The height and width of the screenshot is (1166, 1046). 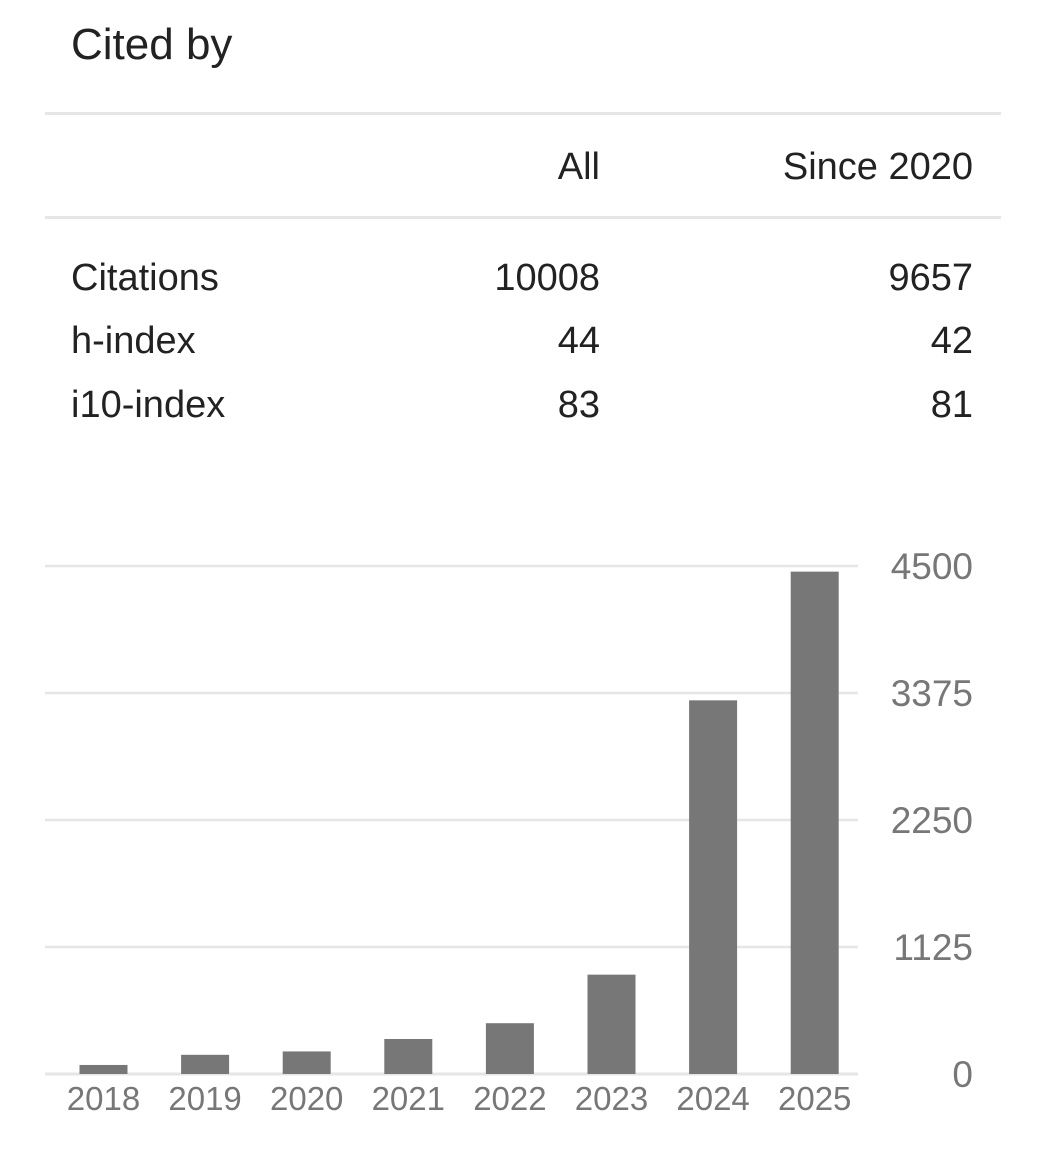 I want to click on y-tick-label-1125: 1125, so click(x=933, y=947).